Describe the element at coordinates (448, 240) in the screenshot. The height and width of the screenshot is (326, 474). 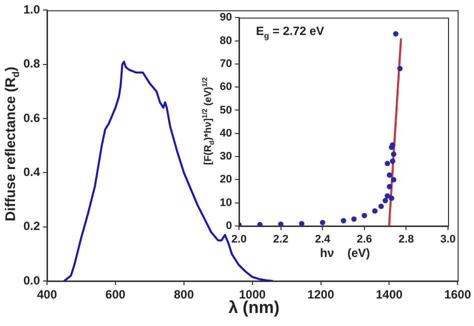
I see `x-tick-label: 3.0` at that location.